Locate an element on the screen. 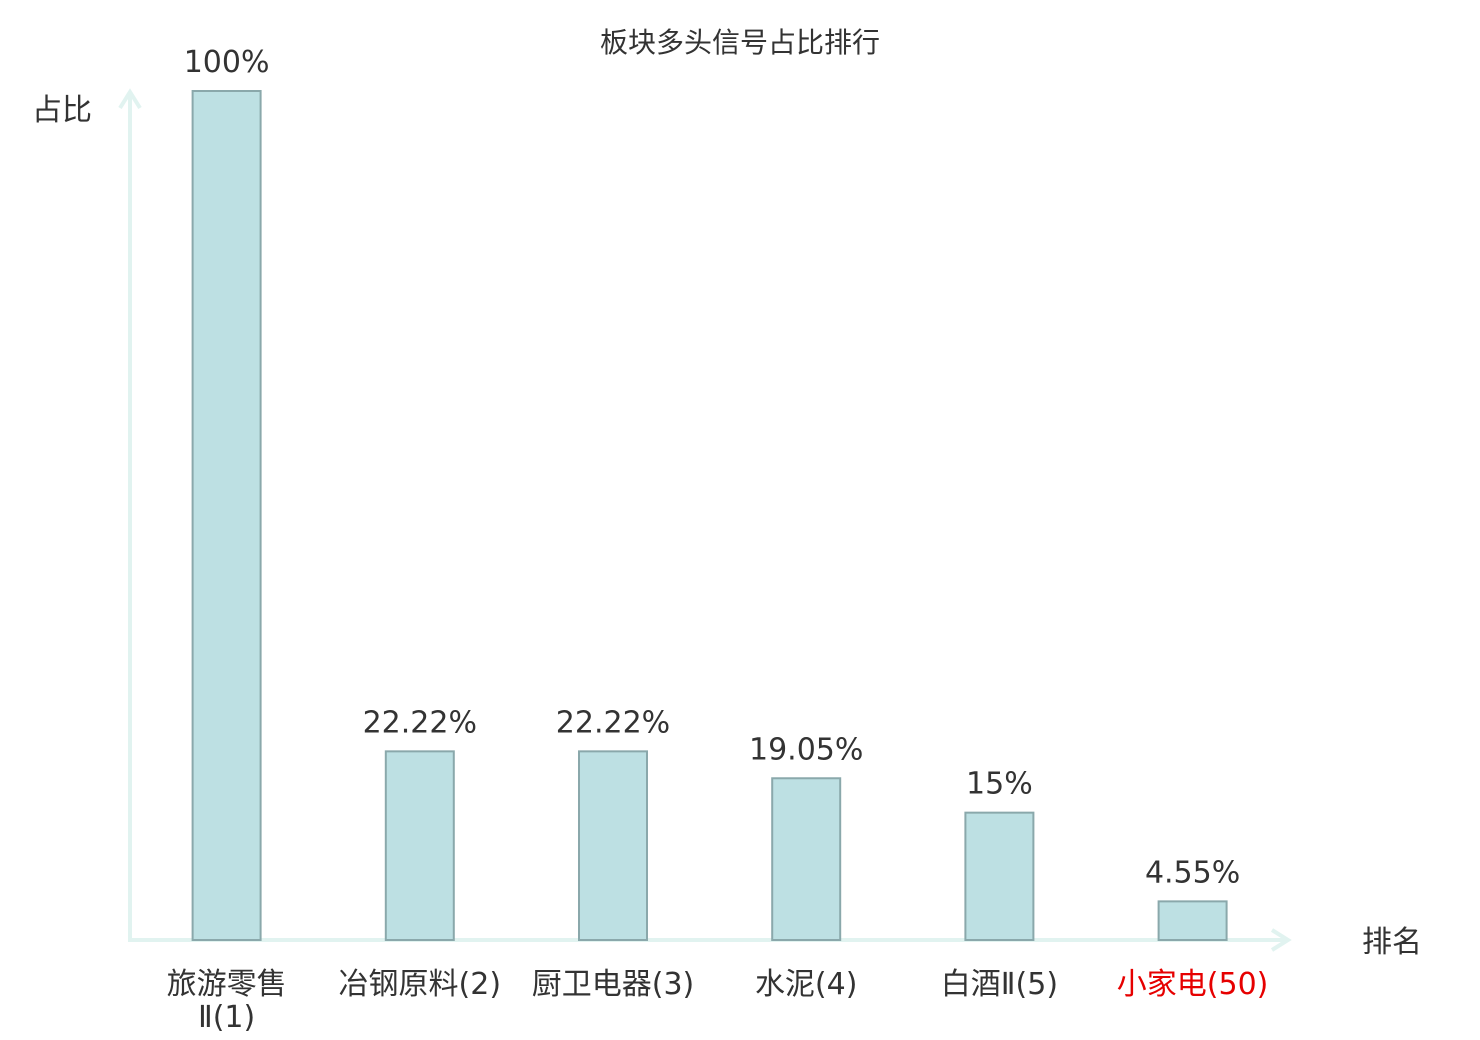 The image size is (1480, 1040). x-axis-arrow-icon is located at coordinates (1281, 940).